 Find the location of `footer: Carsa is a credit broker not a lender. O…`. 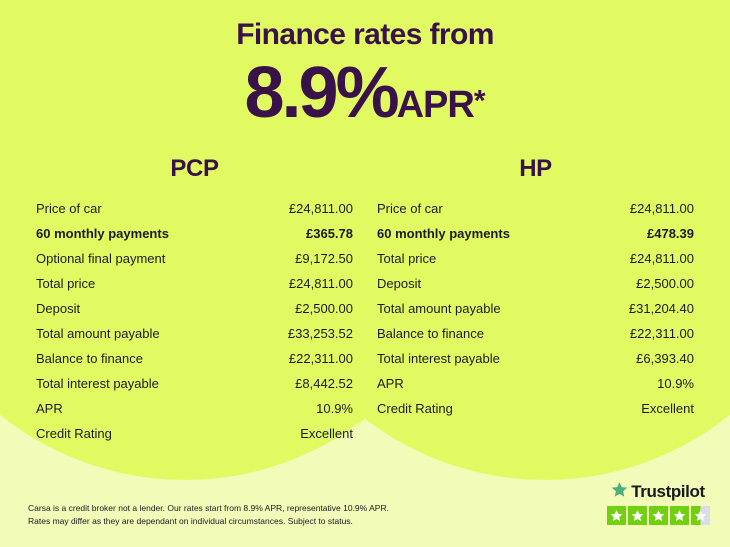

footer: Carsa is a credit broker not a lender. O… is located at coordinates (365, 509).